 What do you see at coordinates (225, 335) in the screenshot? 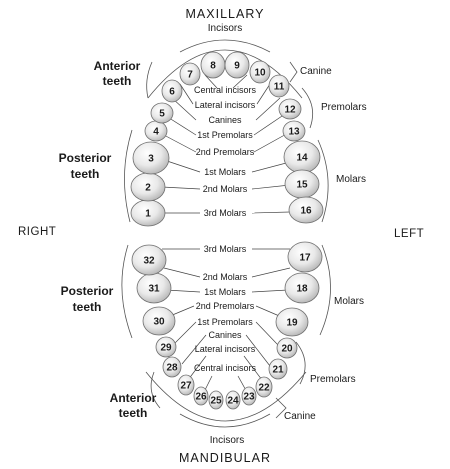
I see `lower-center-label: Canines` at bounding box center [225, 335].